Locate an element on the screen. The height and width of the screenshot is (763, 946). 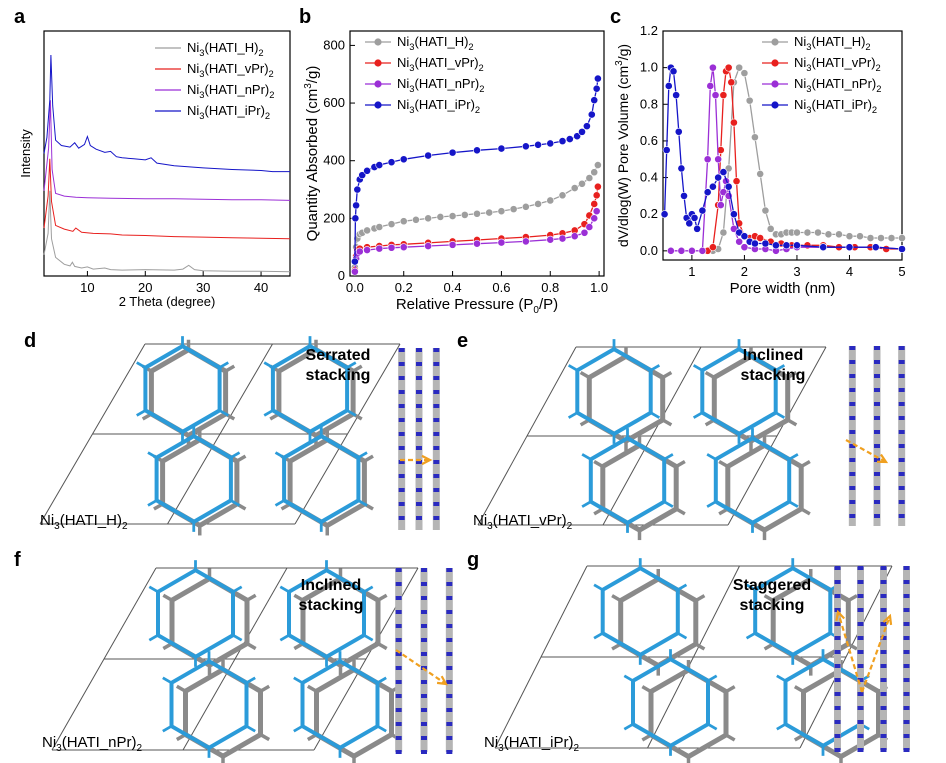
legend-entry: Ni3(HATI_vPr)2 is located at coordinates (424, 64).